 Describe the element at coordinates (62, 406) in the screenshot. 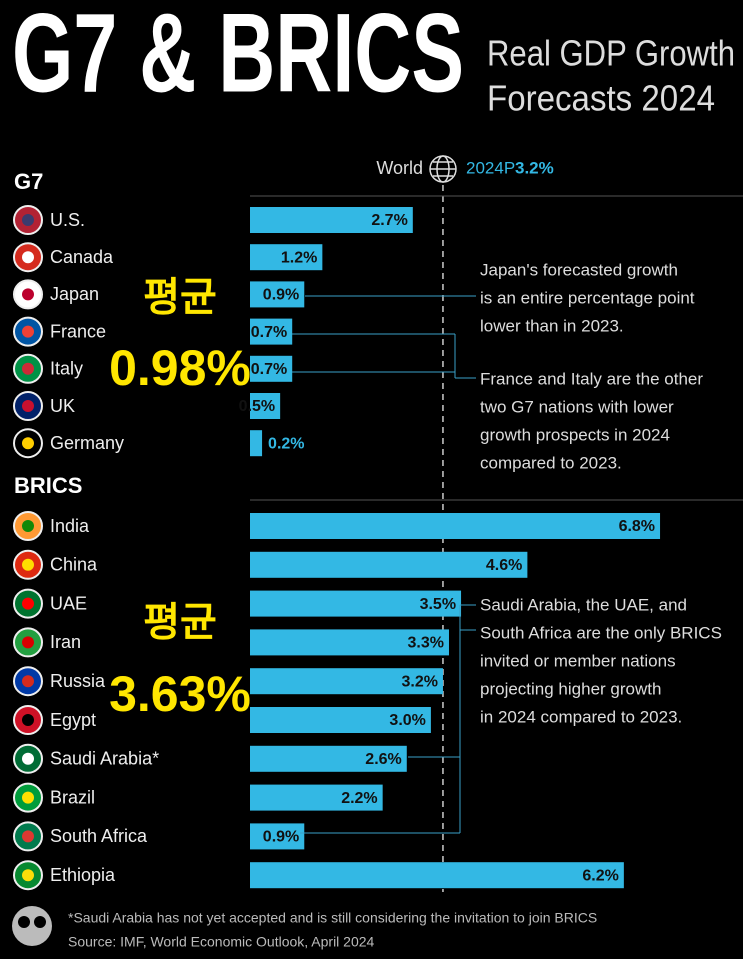

I see `category-label: UK` at that location.